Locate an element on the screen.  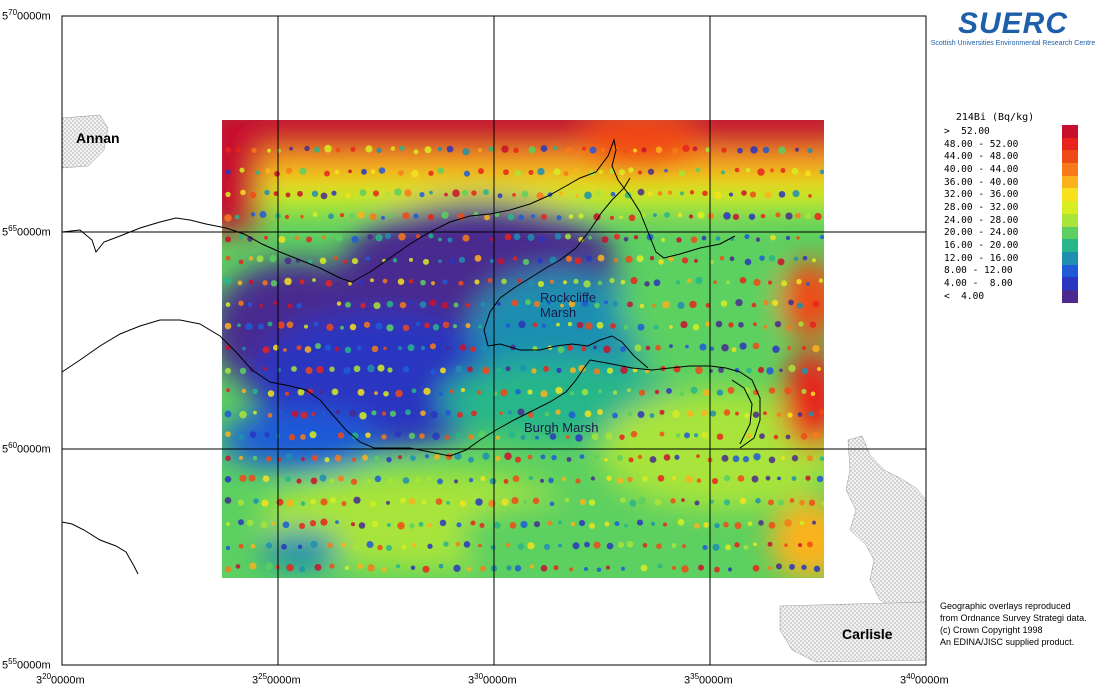
legend-item-label: < 4.00 is located at coordinates (964, 296).